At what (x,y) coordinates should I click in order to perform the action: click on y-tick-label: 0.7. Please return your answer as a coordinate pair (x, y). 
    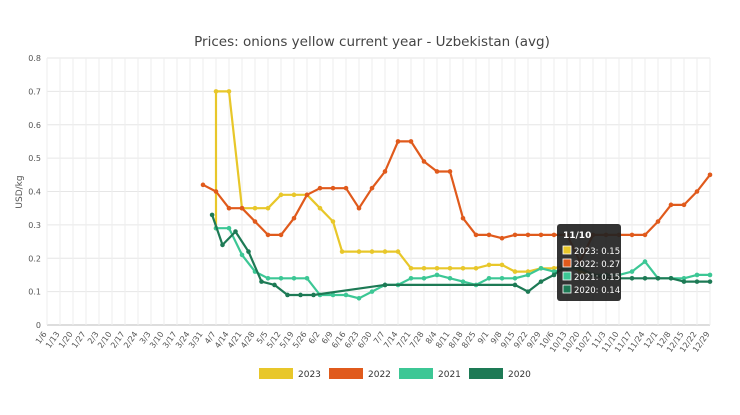
    Looking at the image, I should click on (34, 91).